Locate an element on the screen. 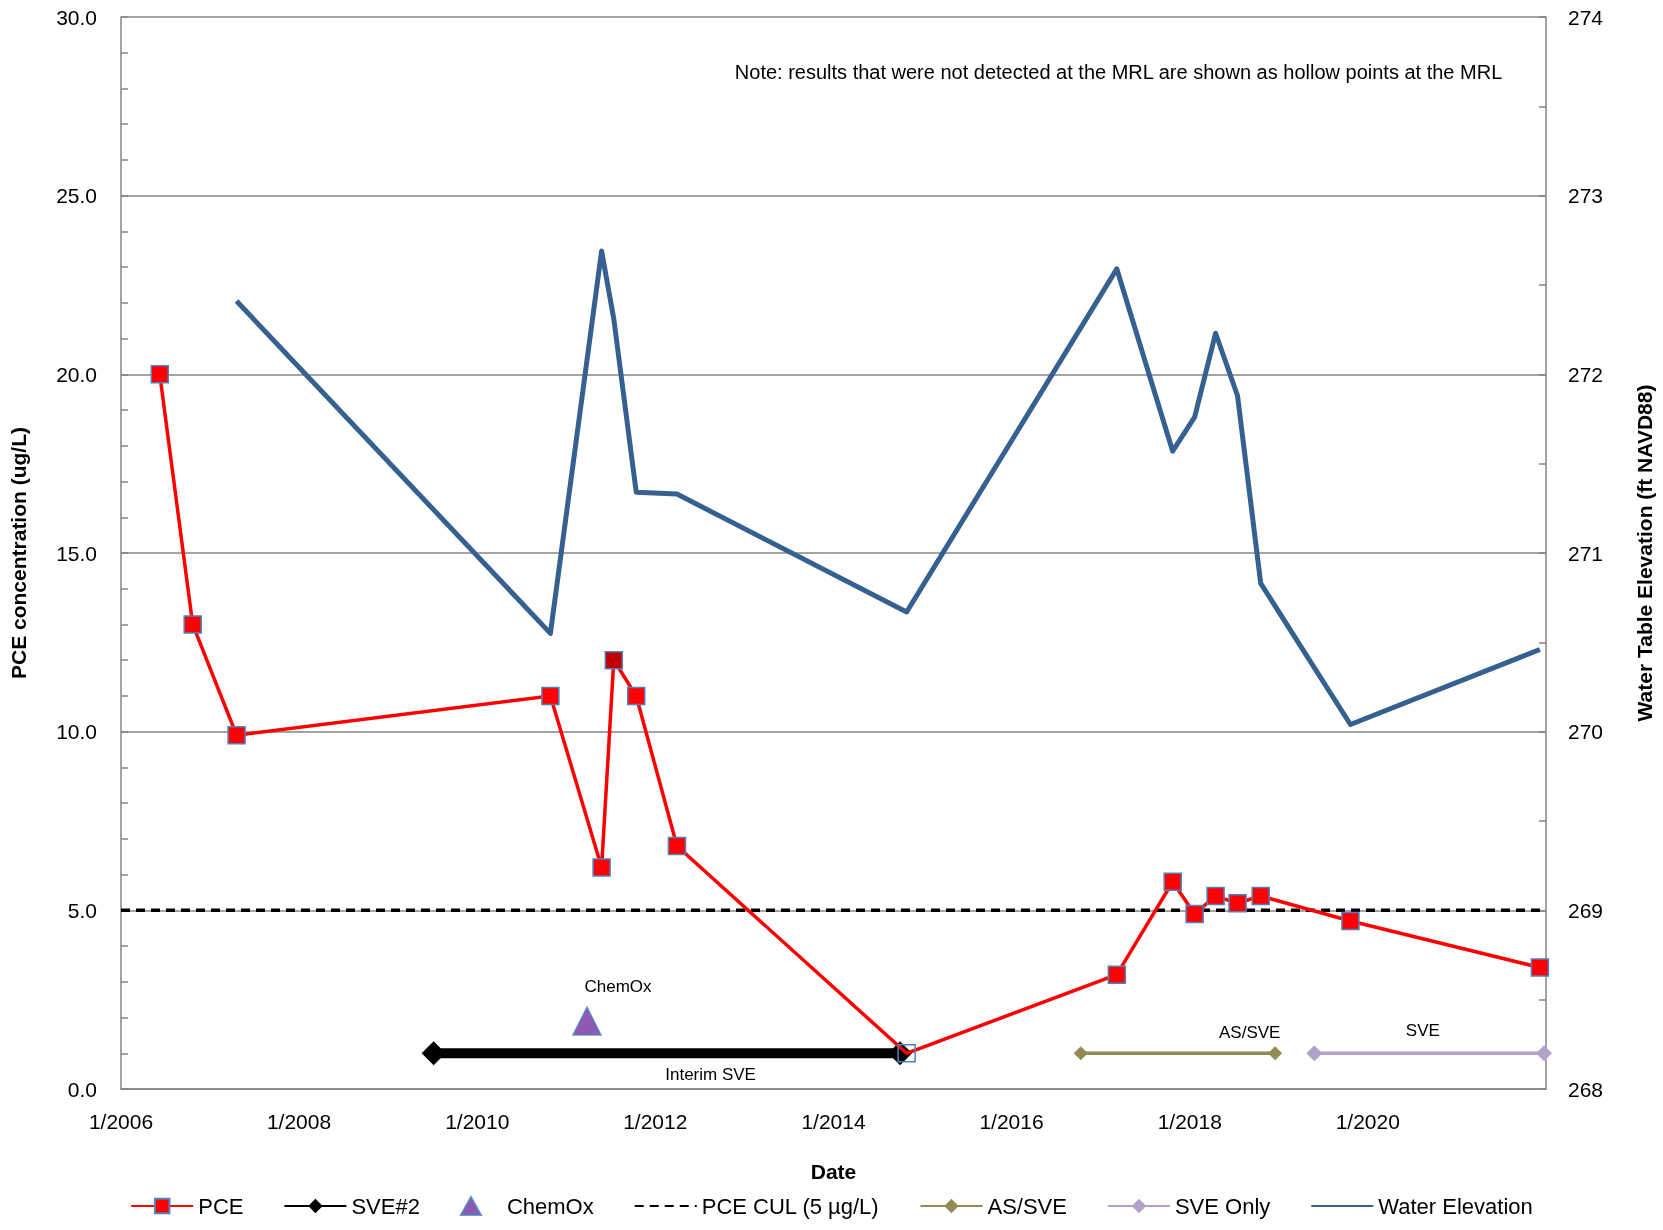  x-tick-label: 1/2020 is located at coordinates (1367, 1121).